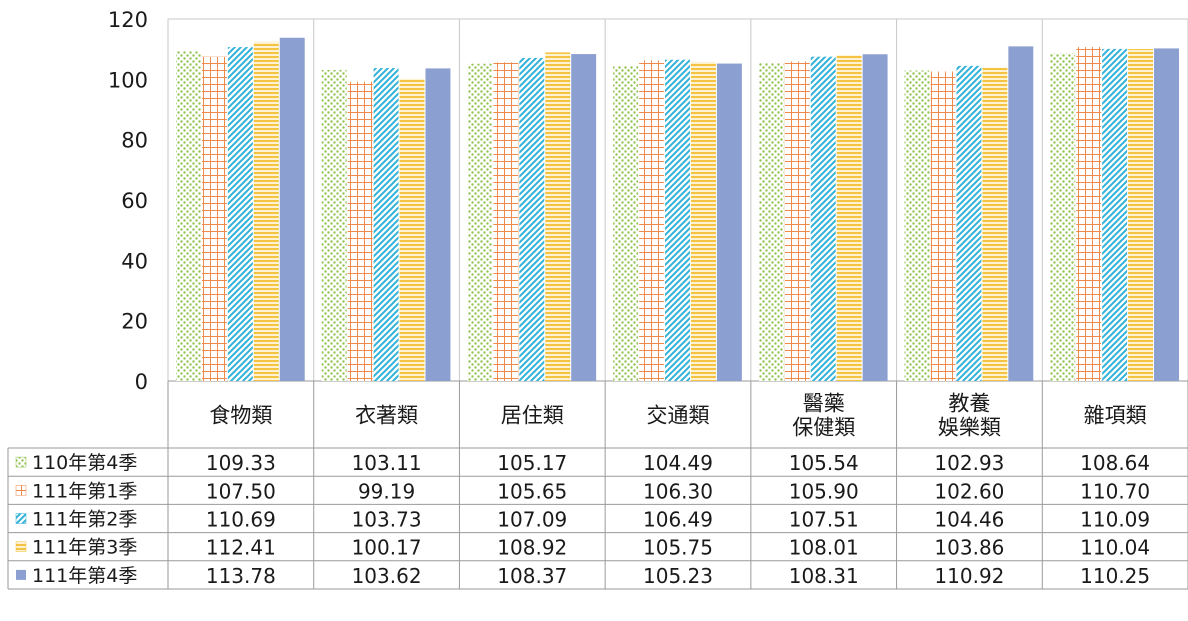 The width and height of the screenshot is (1188, 621). What do you see at coordinates (241, 520) in the screenshot?
I see `data-value-label: 110.69` at bounding box center [241, 520].